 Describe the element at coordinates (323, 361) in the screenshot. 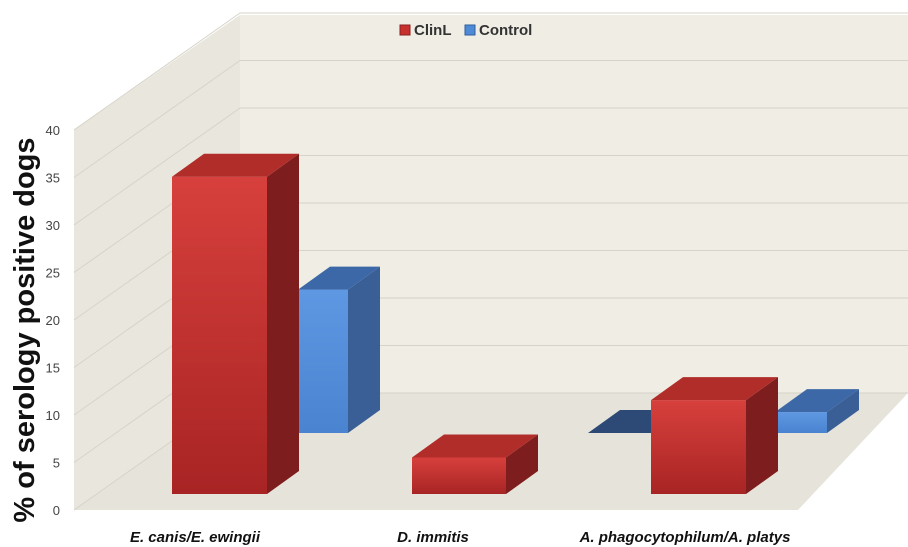

I see `bar-control-0-front` at that location.